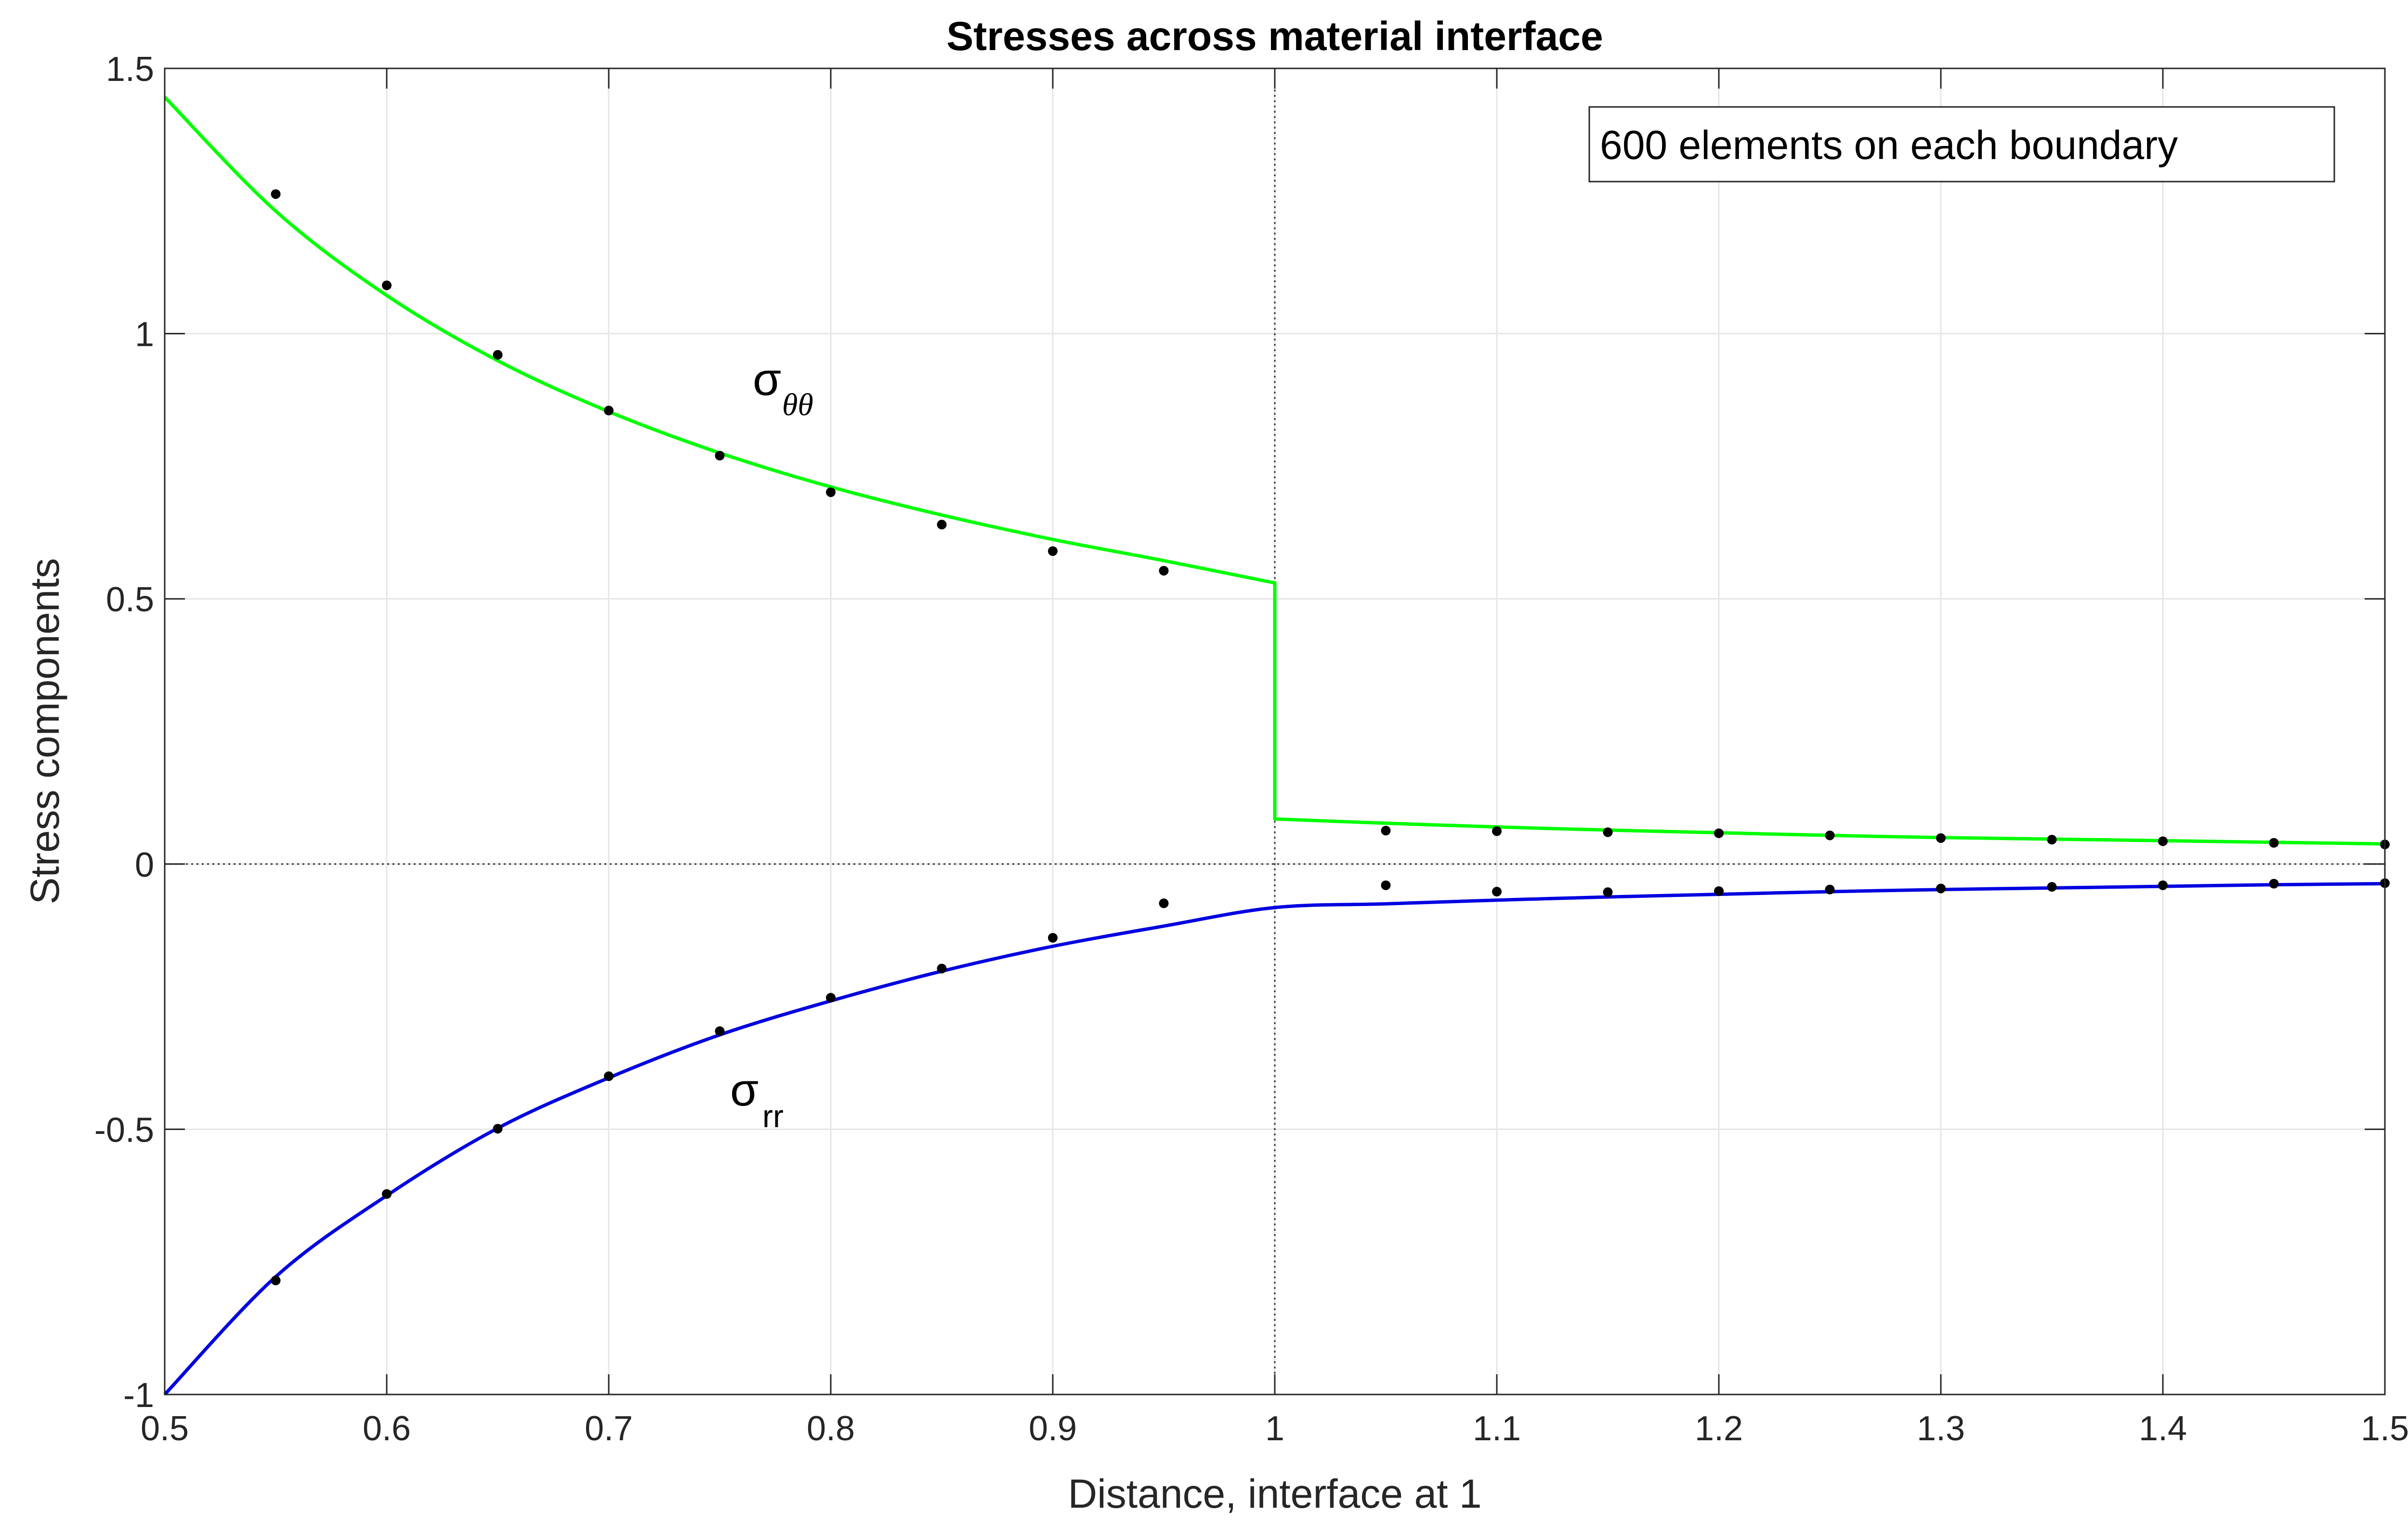 Image resolution: width=2408 pixels, height=1539 pixels. What do you see at coordinates (44, 731) in the screenshot?
I see `y-axis-title: Stress components` at bounding box center [44, 731].